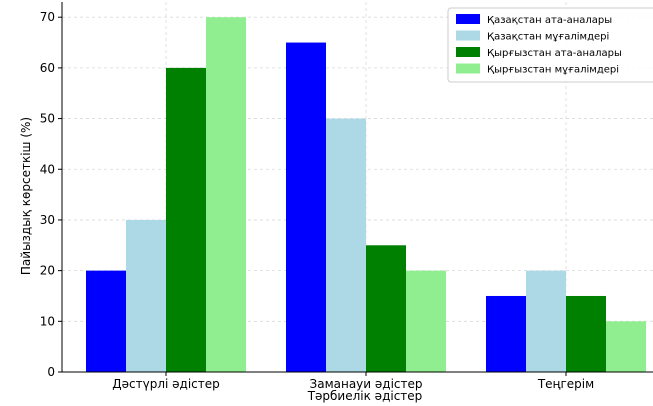  Describe the element at coordinates (47, 119) in the screenshot. I see `y-tick-label: 50` at that location.